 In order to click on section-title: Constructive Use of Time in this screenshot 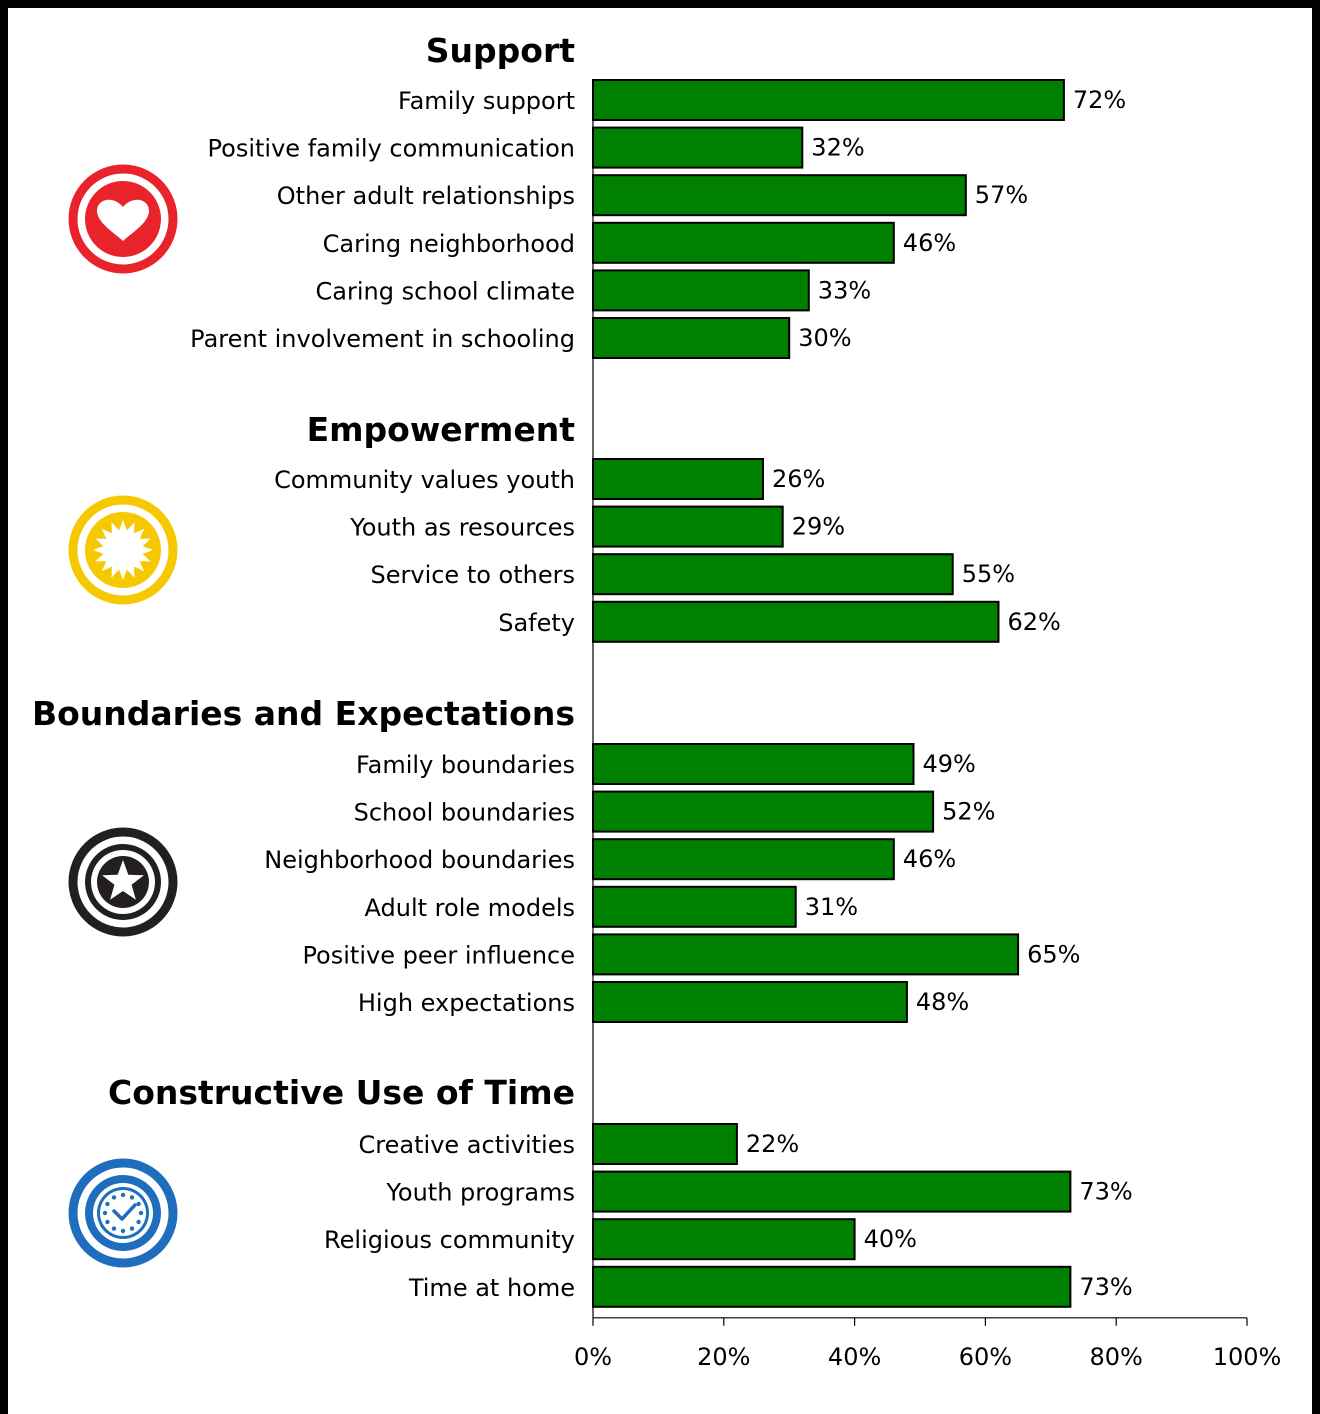, I will do `click(341, 1092)`.